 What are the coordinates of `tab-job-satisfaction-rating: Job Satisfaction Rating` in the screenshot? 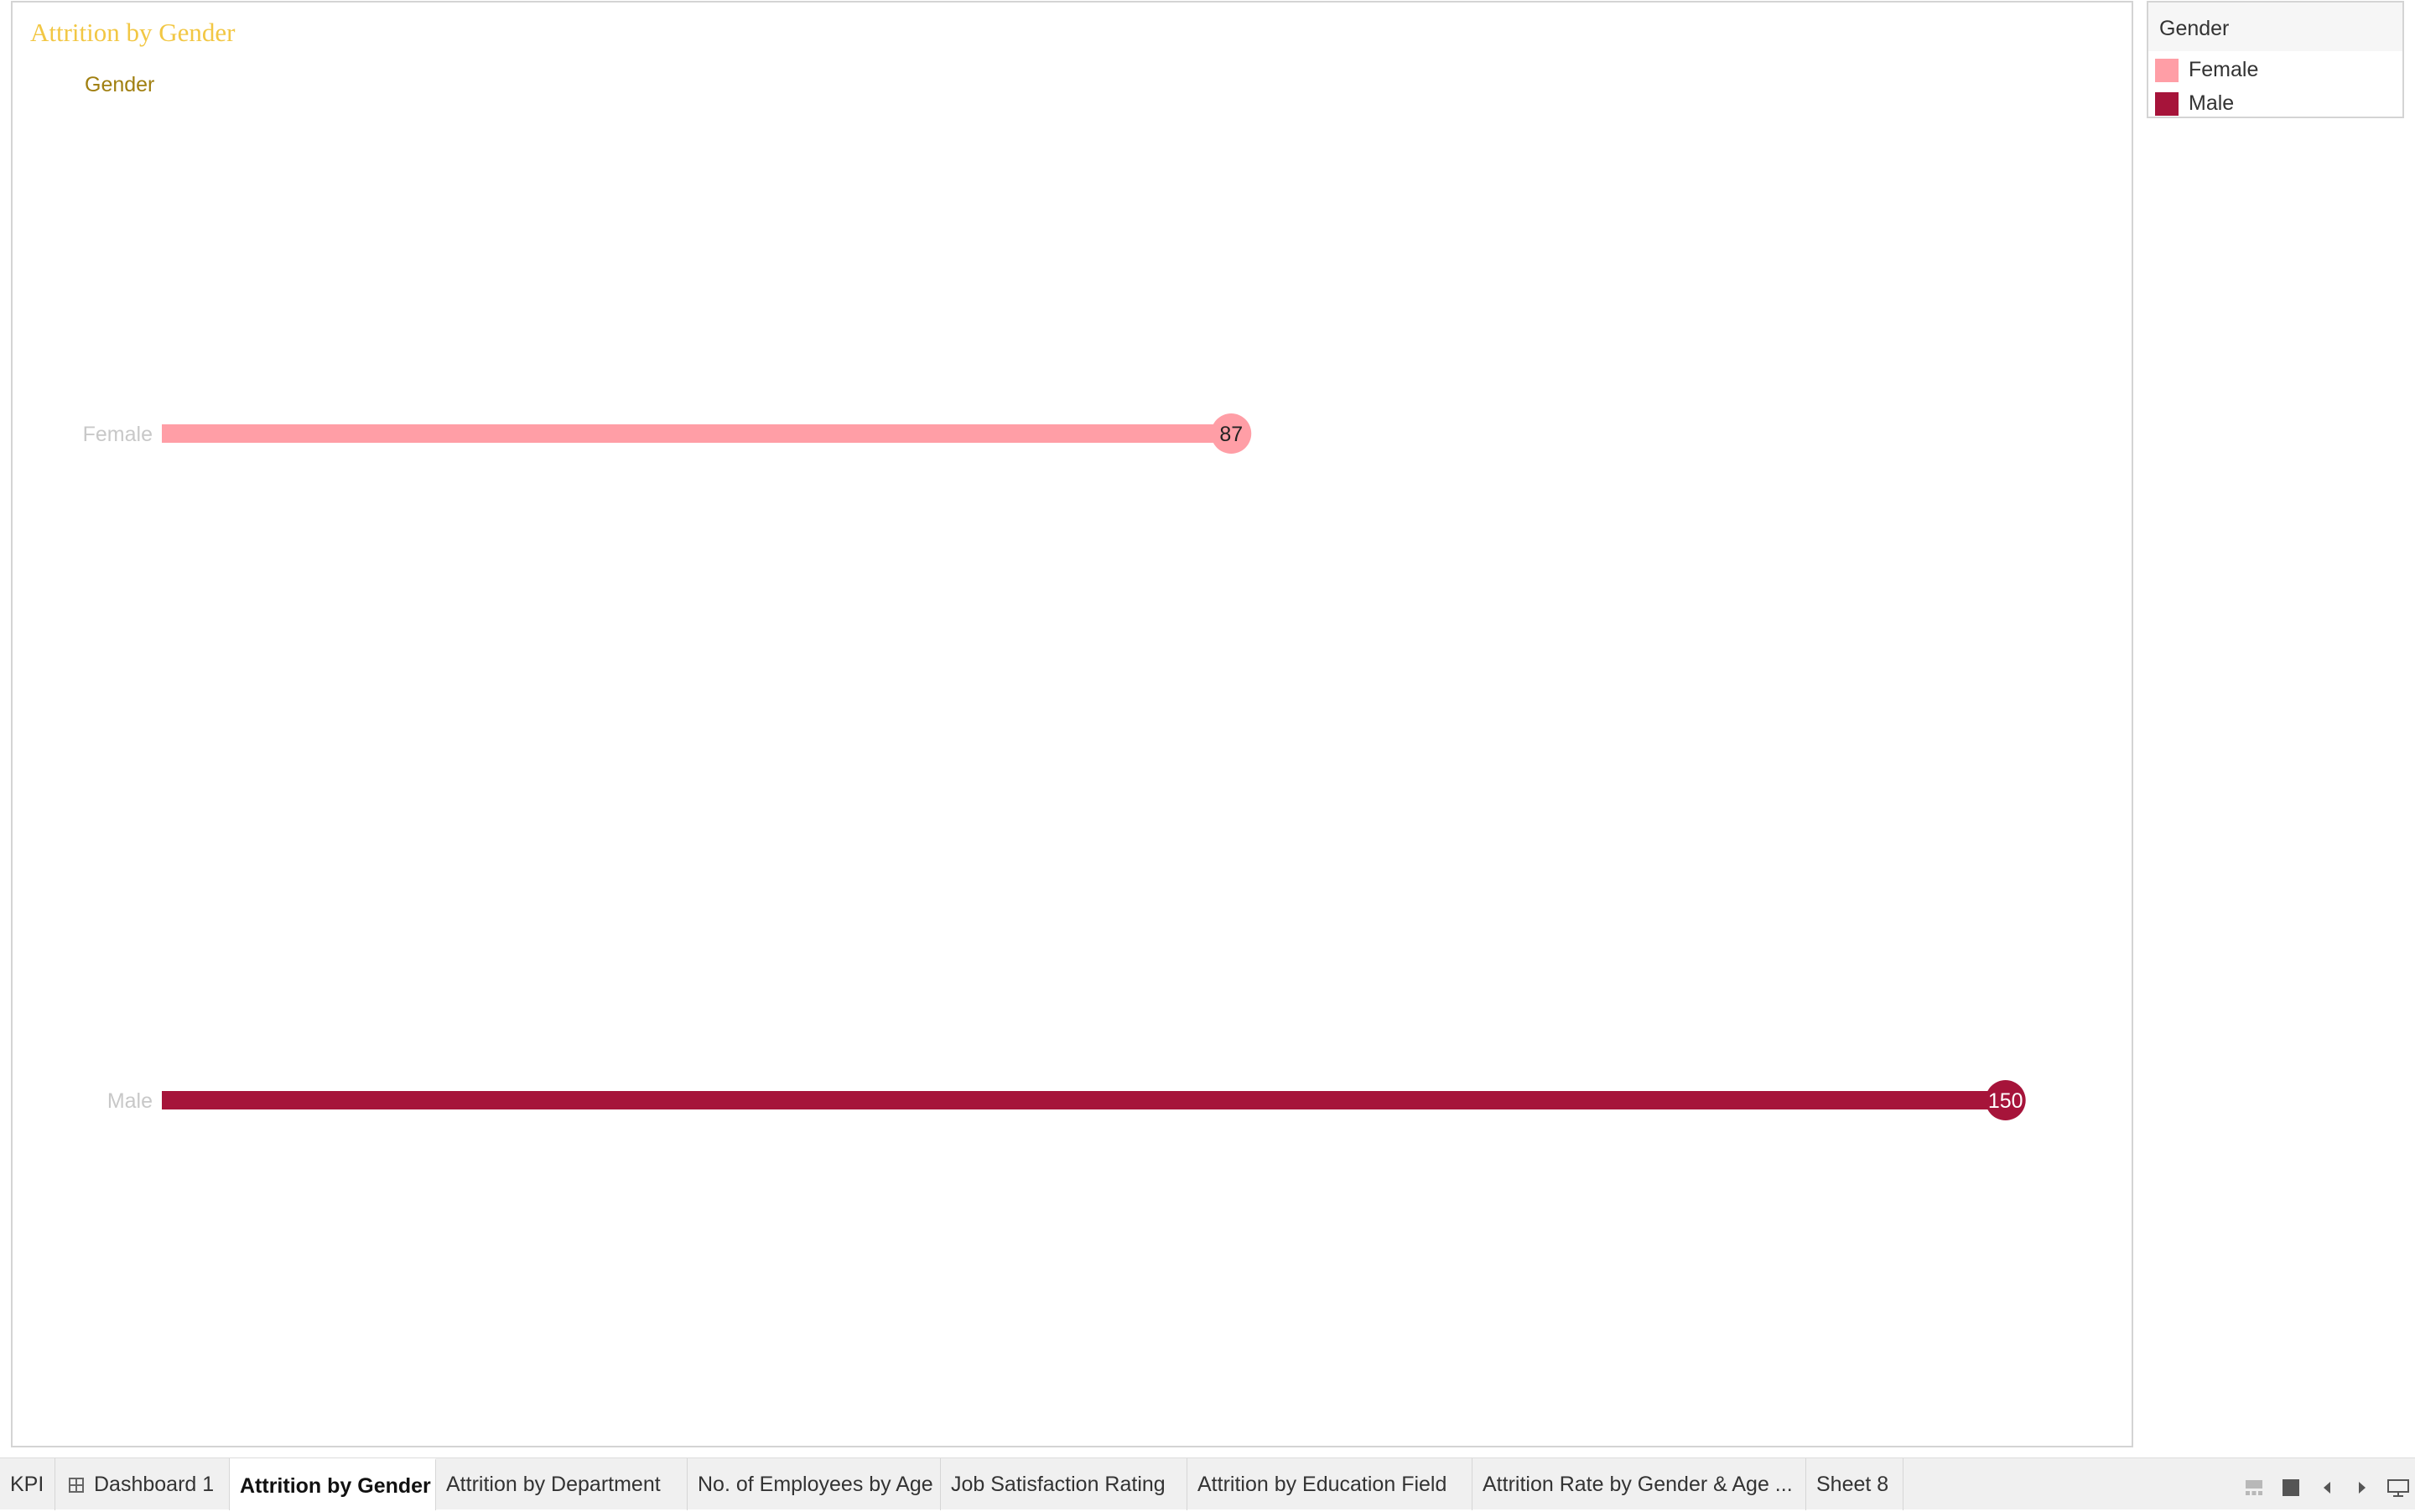 It's located at (1064, 1484).